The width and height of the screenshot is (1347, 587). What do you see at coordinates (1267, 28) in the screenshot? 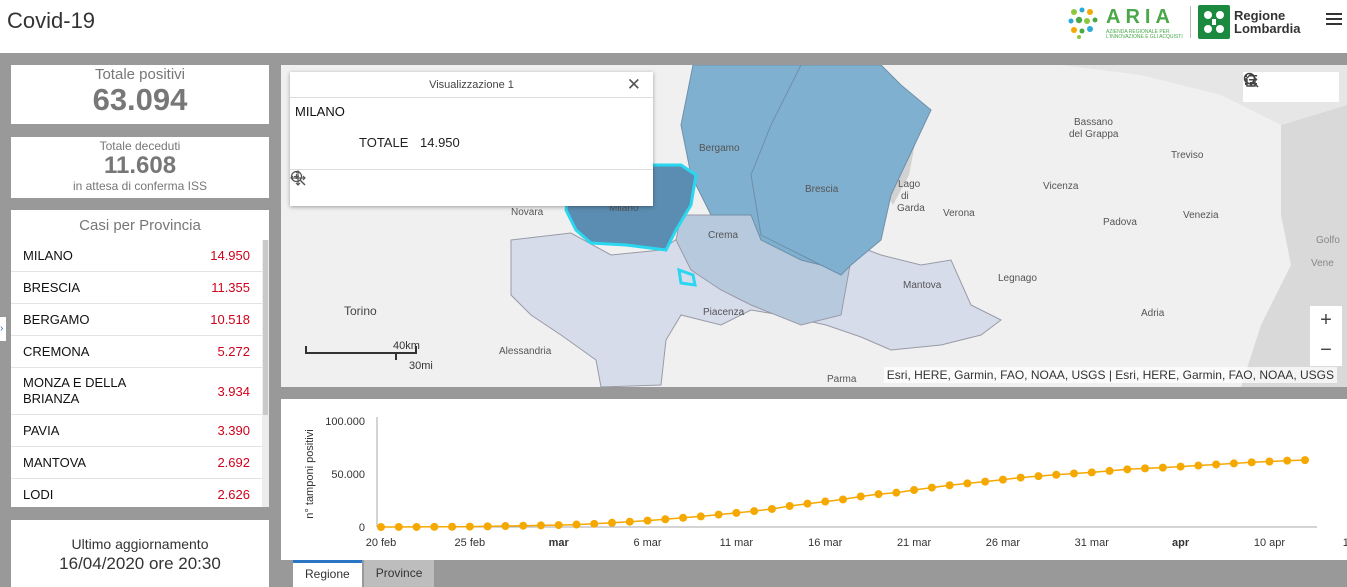
I see `regione-lombardia-line2: Lombardia` at bounding box center [1267, 28].